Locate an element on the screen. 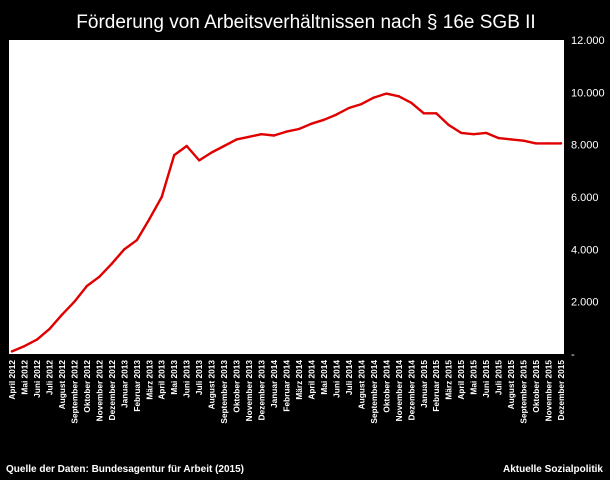 This screenshot has height=480, width=610. x-tick-label: April 2013 is located at coordinates (162, 380).